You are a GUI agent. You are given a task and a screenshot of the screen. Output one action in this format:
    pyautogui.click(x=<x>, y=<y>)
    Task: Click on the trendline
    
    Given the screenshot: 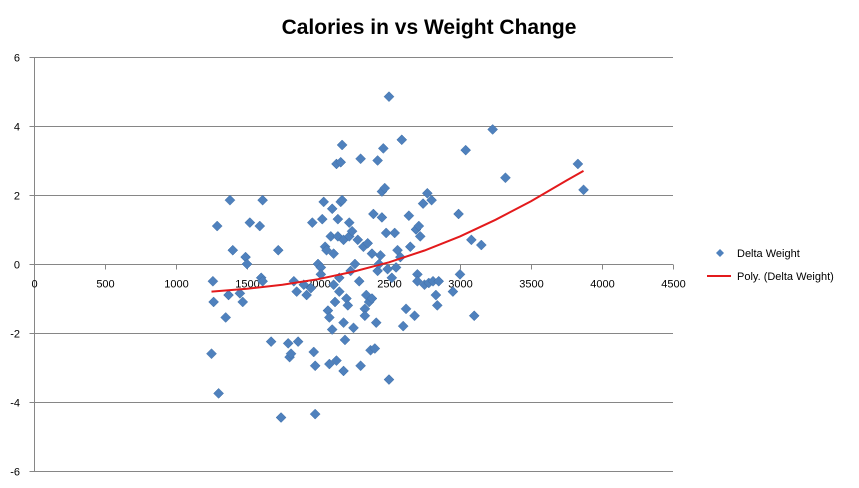 What is the action you would take?
    pyautogui.click(x=397, y=231)
    